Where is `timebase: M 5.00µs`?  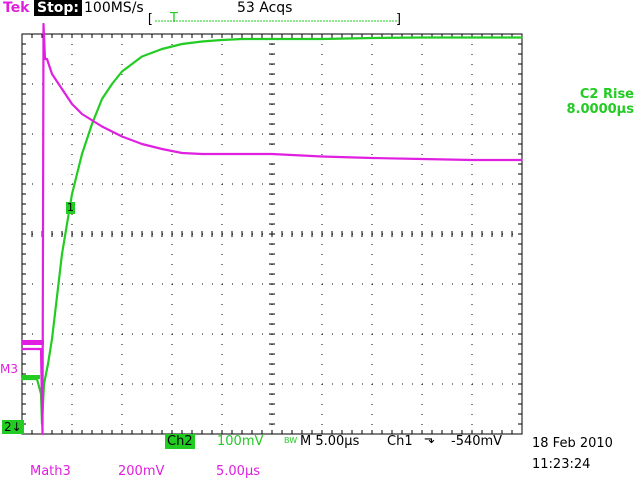 timebase: M 5.00µs is located at coordinates (330, 441).